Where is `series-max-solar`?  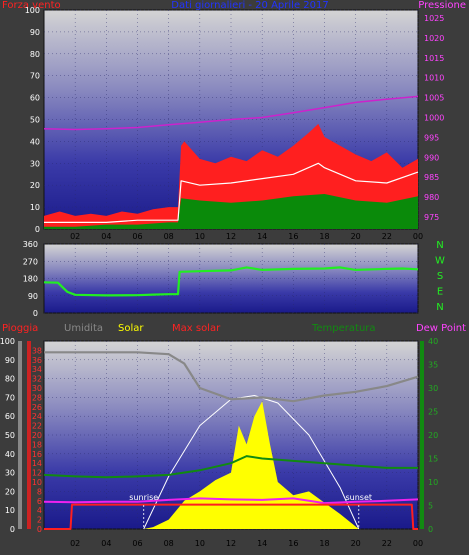 series-max-solar is located at coordinates (251, 462).